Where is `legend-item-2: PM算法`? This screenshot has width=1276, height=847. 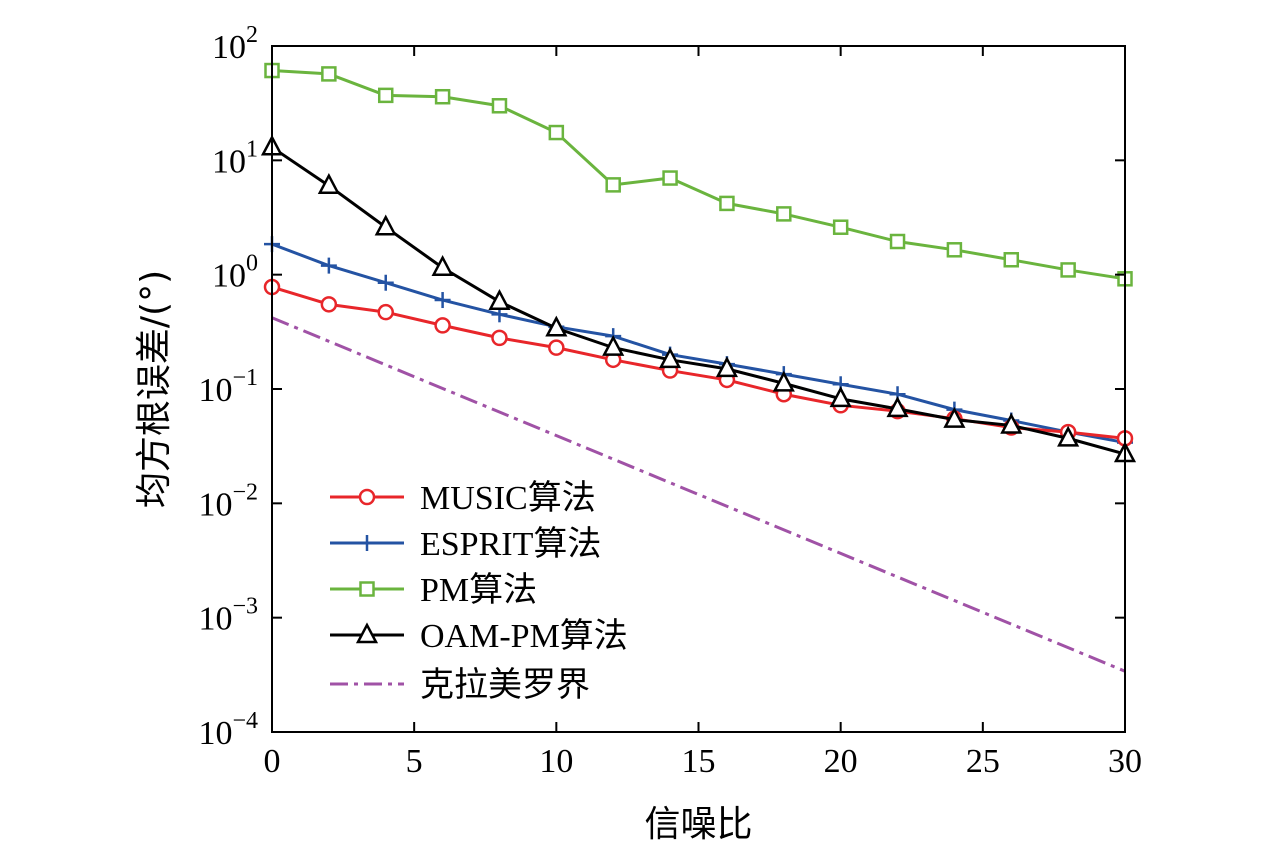 legend-item-2: PM算法 is located at coordinates (433, 590).